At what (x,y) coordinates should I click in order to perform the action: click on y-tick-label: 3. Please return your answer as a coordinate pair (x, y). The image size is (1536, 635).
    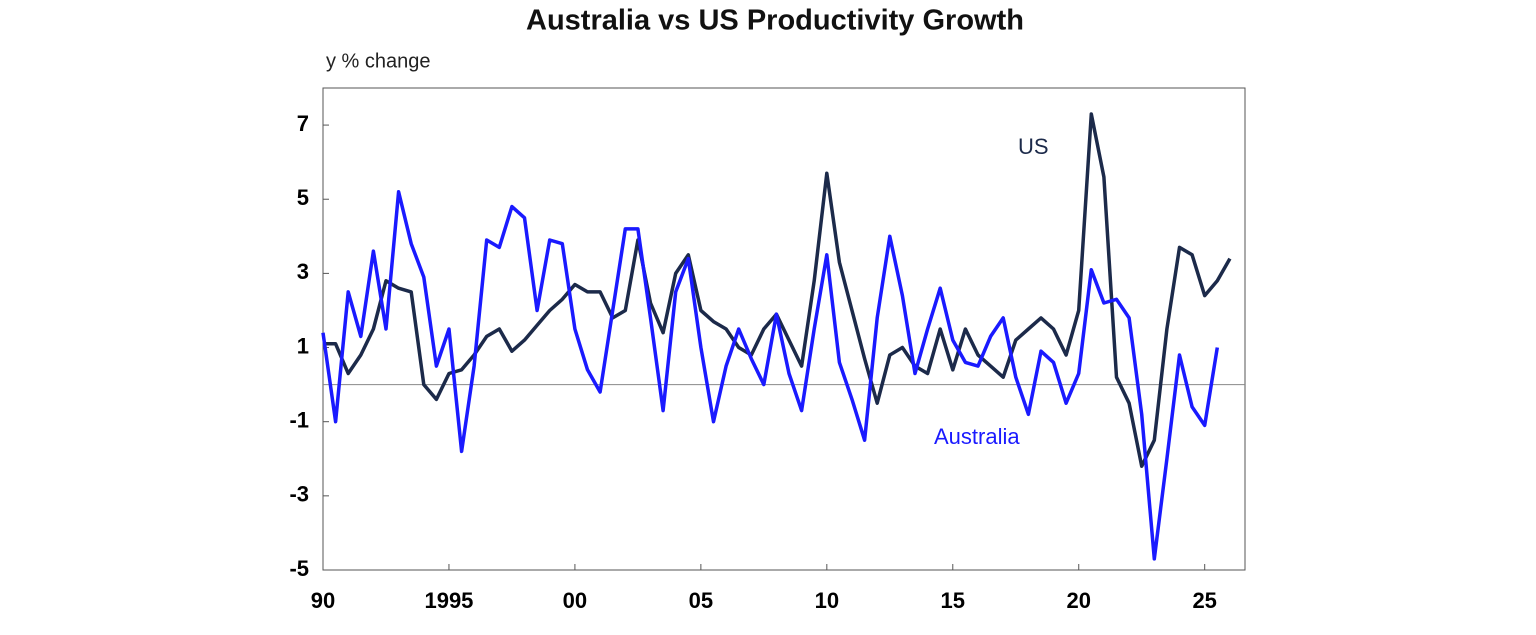
    Looking at the image, I should click on (303, 271).